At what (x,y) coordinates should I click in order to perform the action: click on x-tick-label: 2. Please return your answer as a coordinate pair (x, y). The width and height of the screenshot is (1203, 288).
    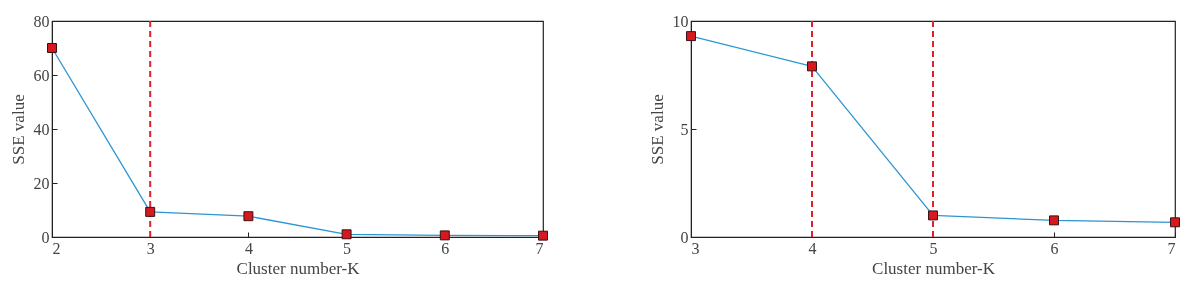
    Looking at the image, I should click on (56, 248).